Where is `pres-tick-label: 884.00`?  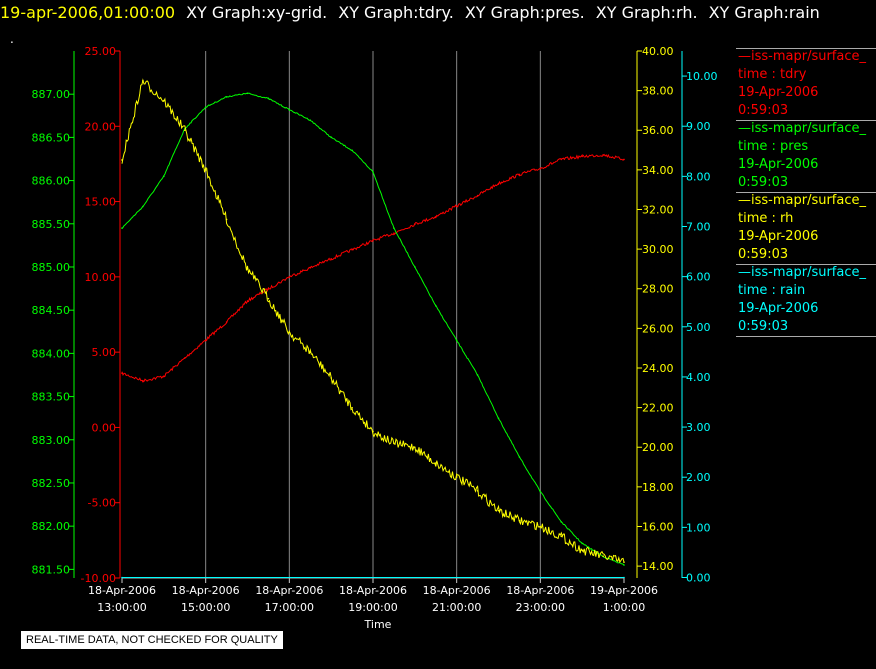 pres-tick-label: 884.00 is located at coordinates (51, 353).